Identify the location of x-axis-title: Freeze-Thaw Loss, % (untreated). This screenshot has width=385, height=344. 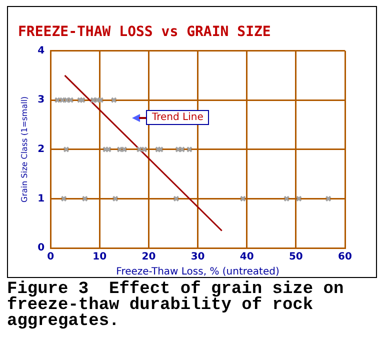
(198, 272).